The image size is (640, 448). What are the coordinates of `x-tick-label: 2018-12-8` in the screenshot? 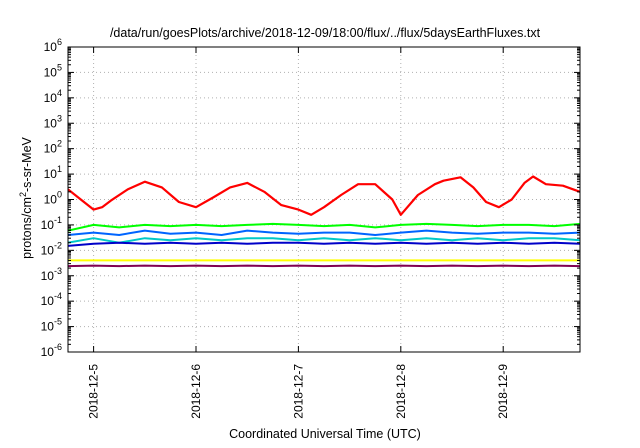 It's located at (401, 391).